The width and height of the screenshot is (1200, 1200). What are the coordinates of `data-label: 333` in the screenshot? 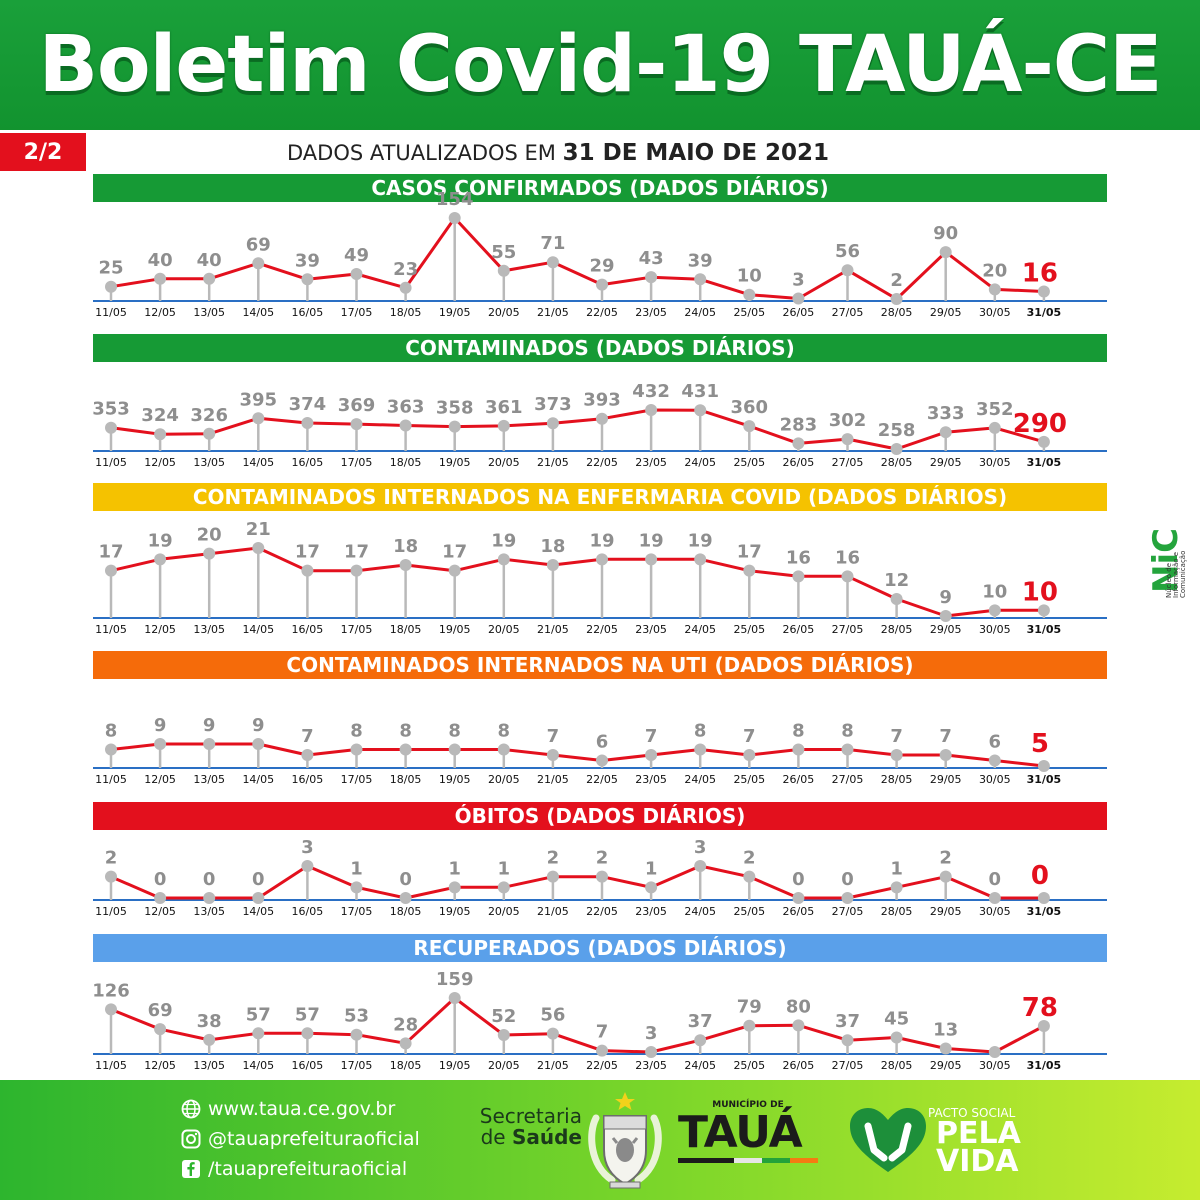 It's located at (946, 413).